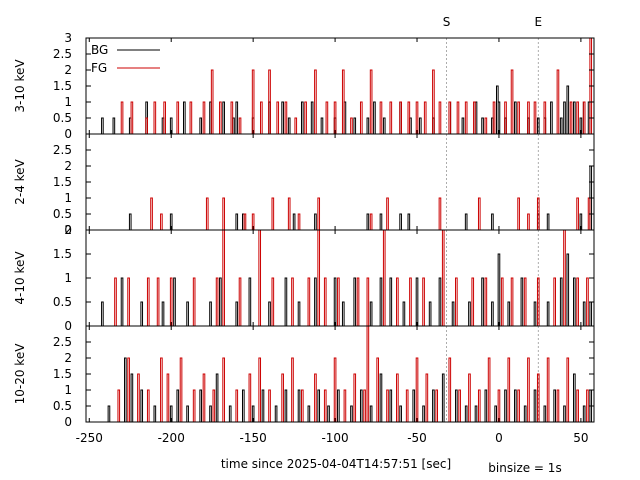 This screenshot has width=640, height=480. Describe the element at coordinates (417, 438) in the screenshot. I see `x-tick-label: -50` at that location.